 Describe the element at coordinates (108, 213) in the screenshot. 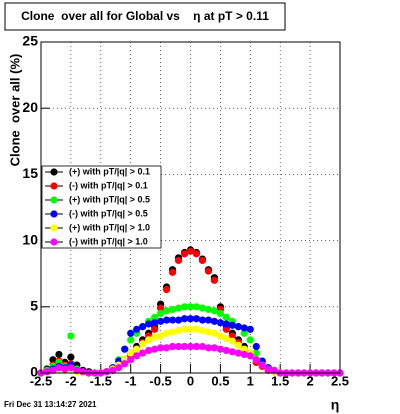

I see `legend-label: (-) with pT/|q| > 0.5` at that location.